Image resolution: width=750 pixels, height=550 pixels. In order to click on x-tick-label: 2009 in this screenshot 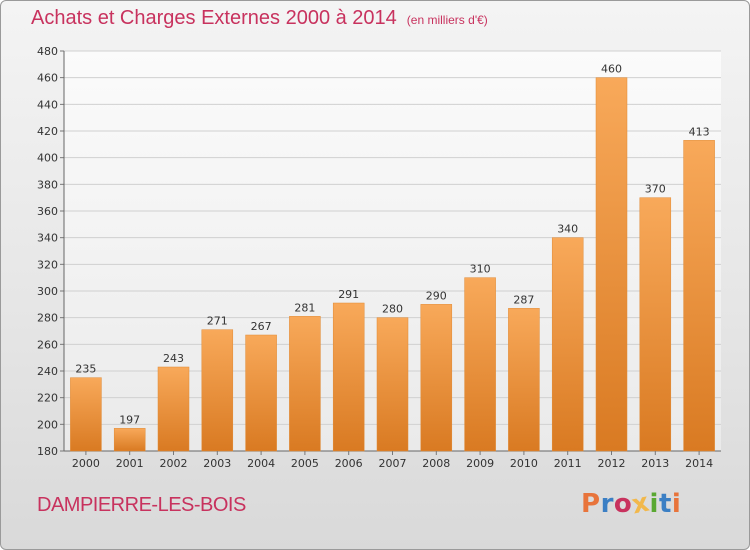, I will do `click(480, 463)`.